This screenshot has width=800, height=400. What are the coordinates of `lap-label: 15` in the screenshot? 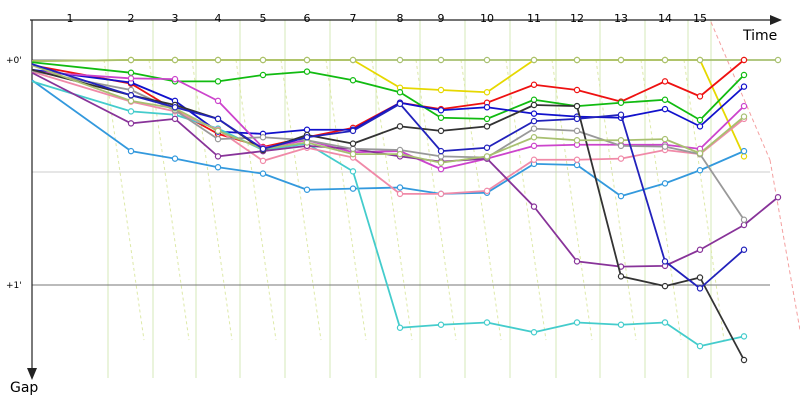 It's located at (700, 18).